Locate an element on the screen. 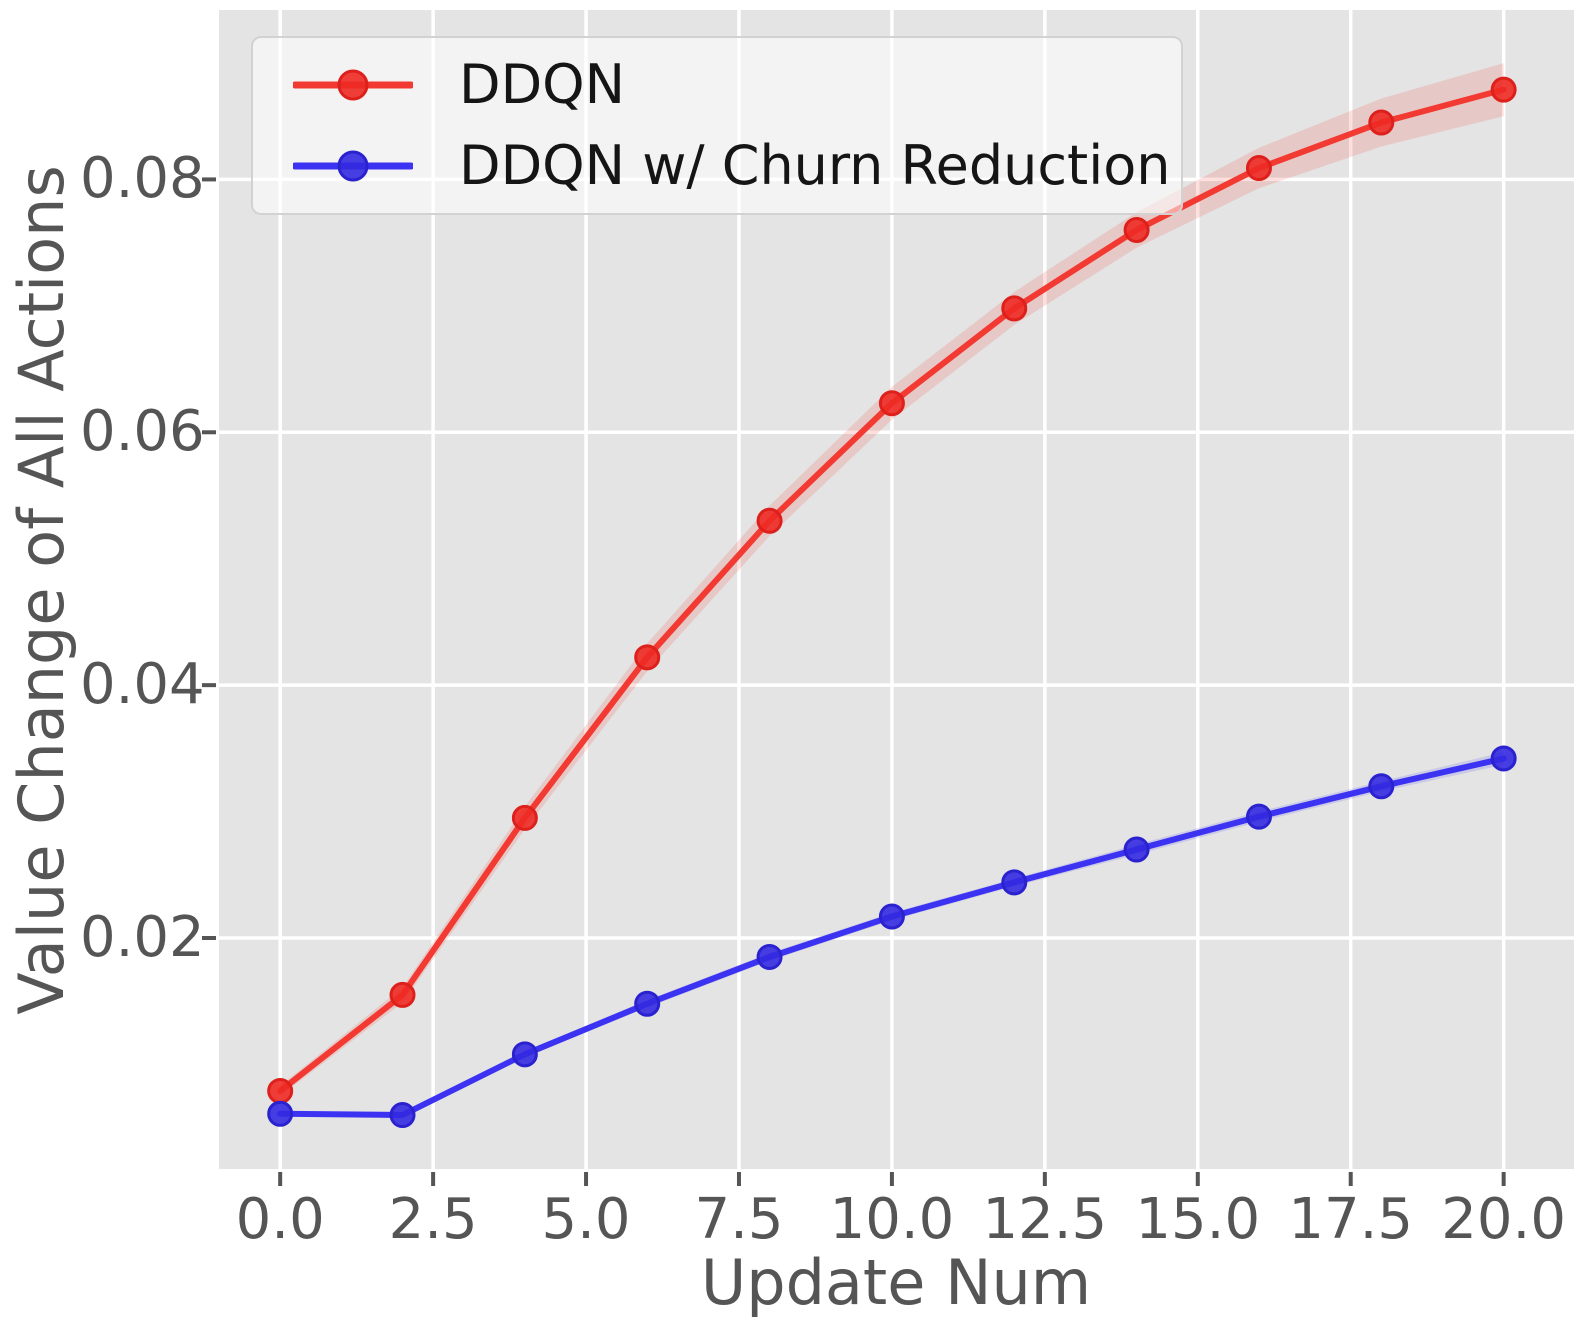 This screenshot has width=1579, height=1325. x-tick-label: 12.5 is located at coordinates (1045, 1219).